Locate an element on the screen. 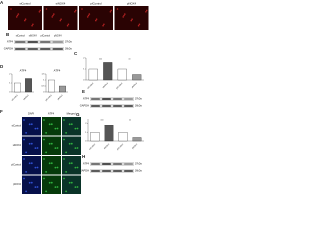 The width and height of the screenshot is (320, 240). panel-label: A is located at coordinates (2, 2).